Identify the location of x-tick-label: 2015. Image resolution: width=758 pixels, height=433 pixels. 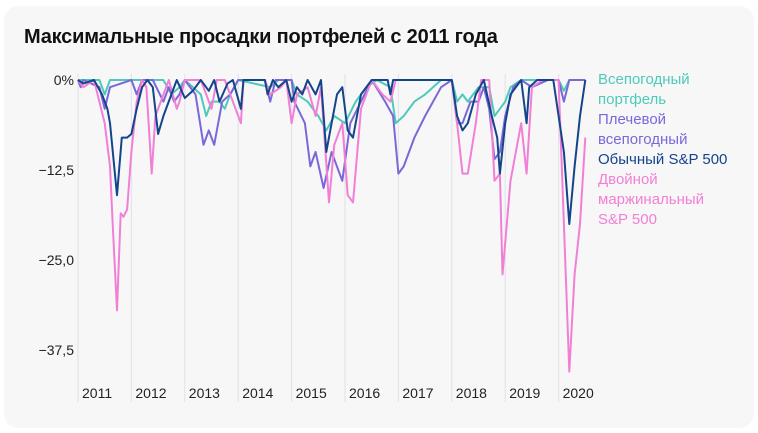
(311, 393).